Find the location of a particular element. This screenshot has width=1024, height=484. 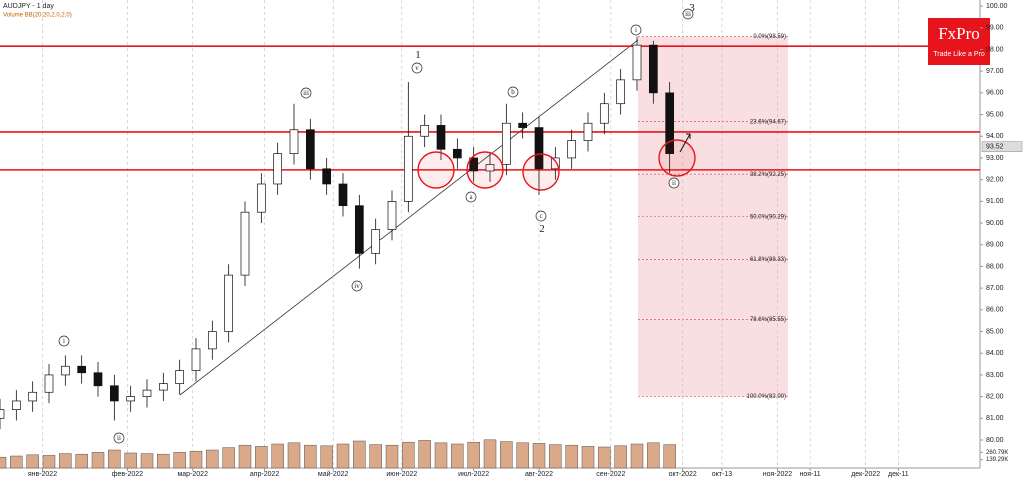

wave-label: c is located at coordinates (540, 216).